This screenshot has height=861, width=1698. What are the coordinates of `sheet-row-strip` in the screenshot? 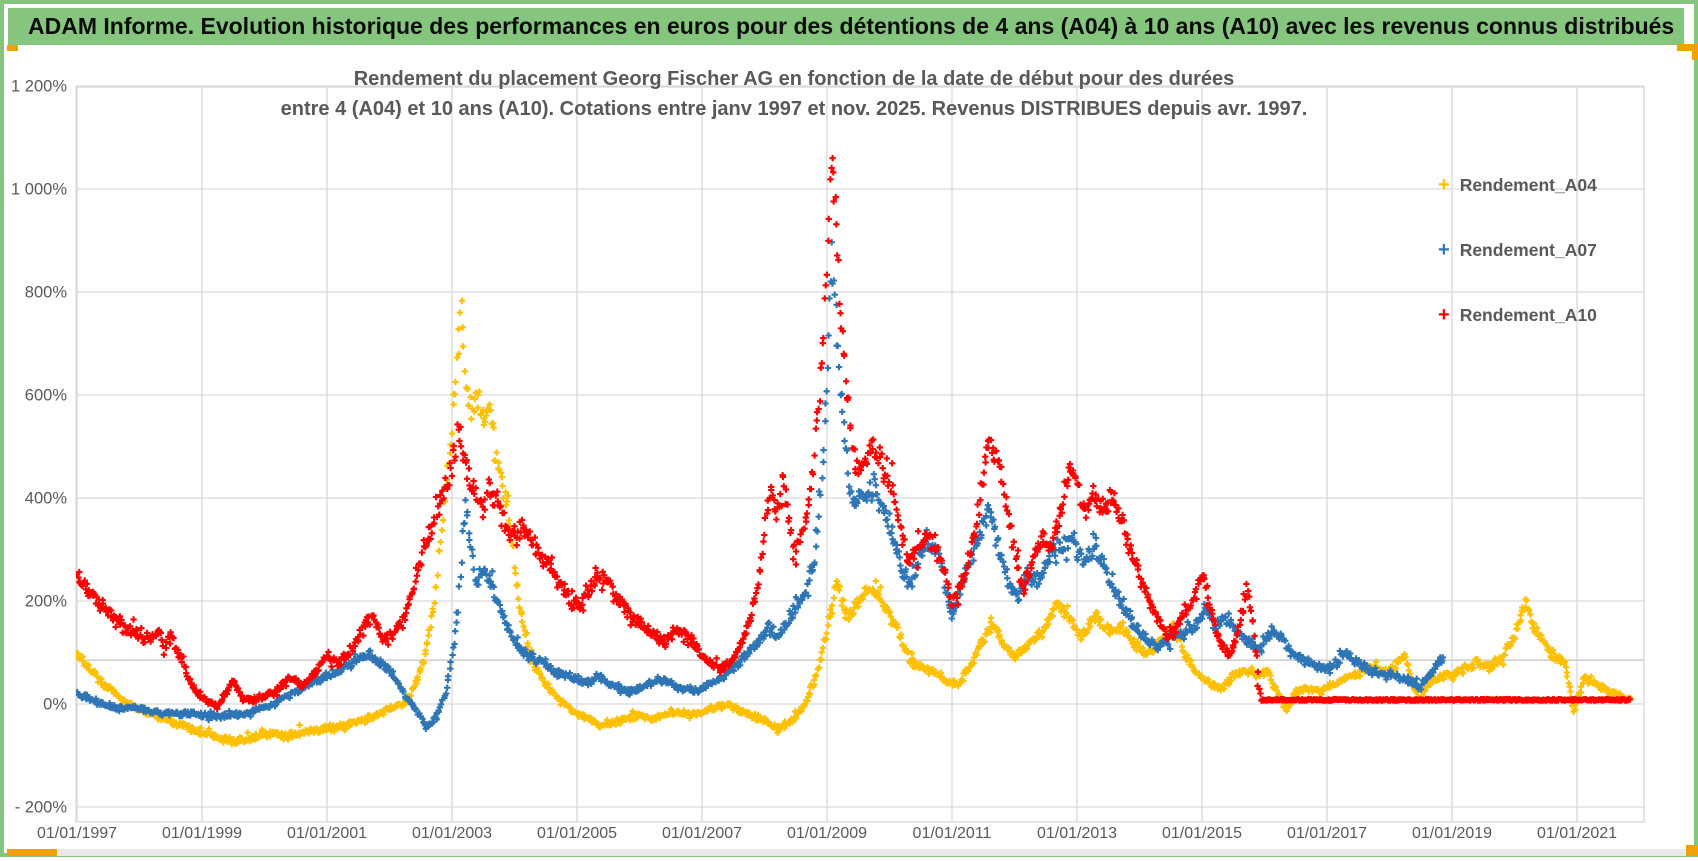 It's located at (853, 852).